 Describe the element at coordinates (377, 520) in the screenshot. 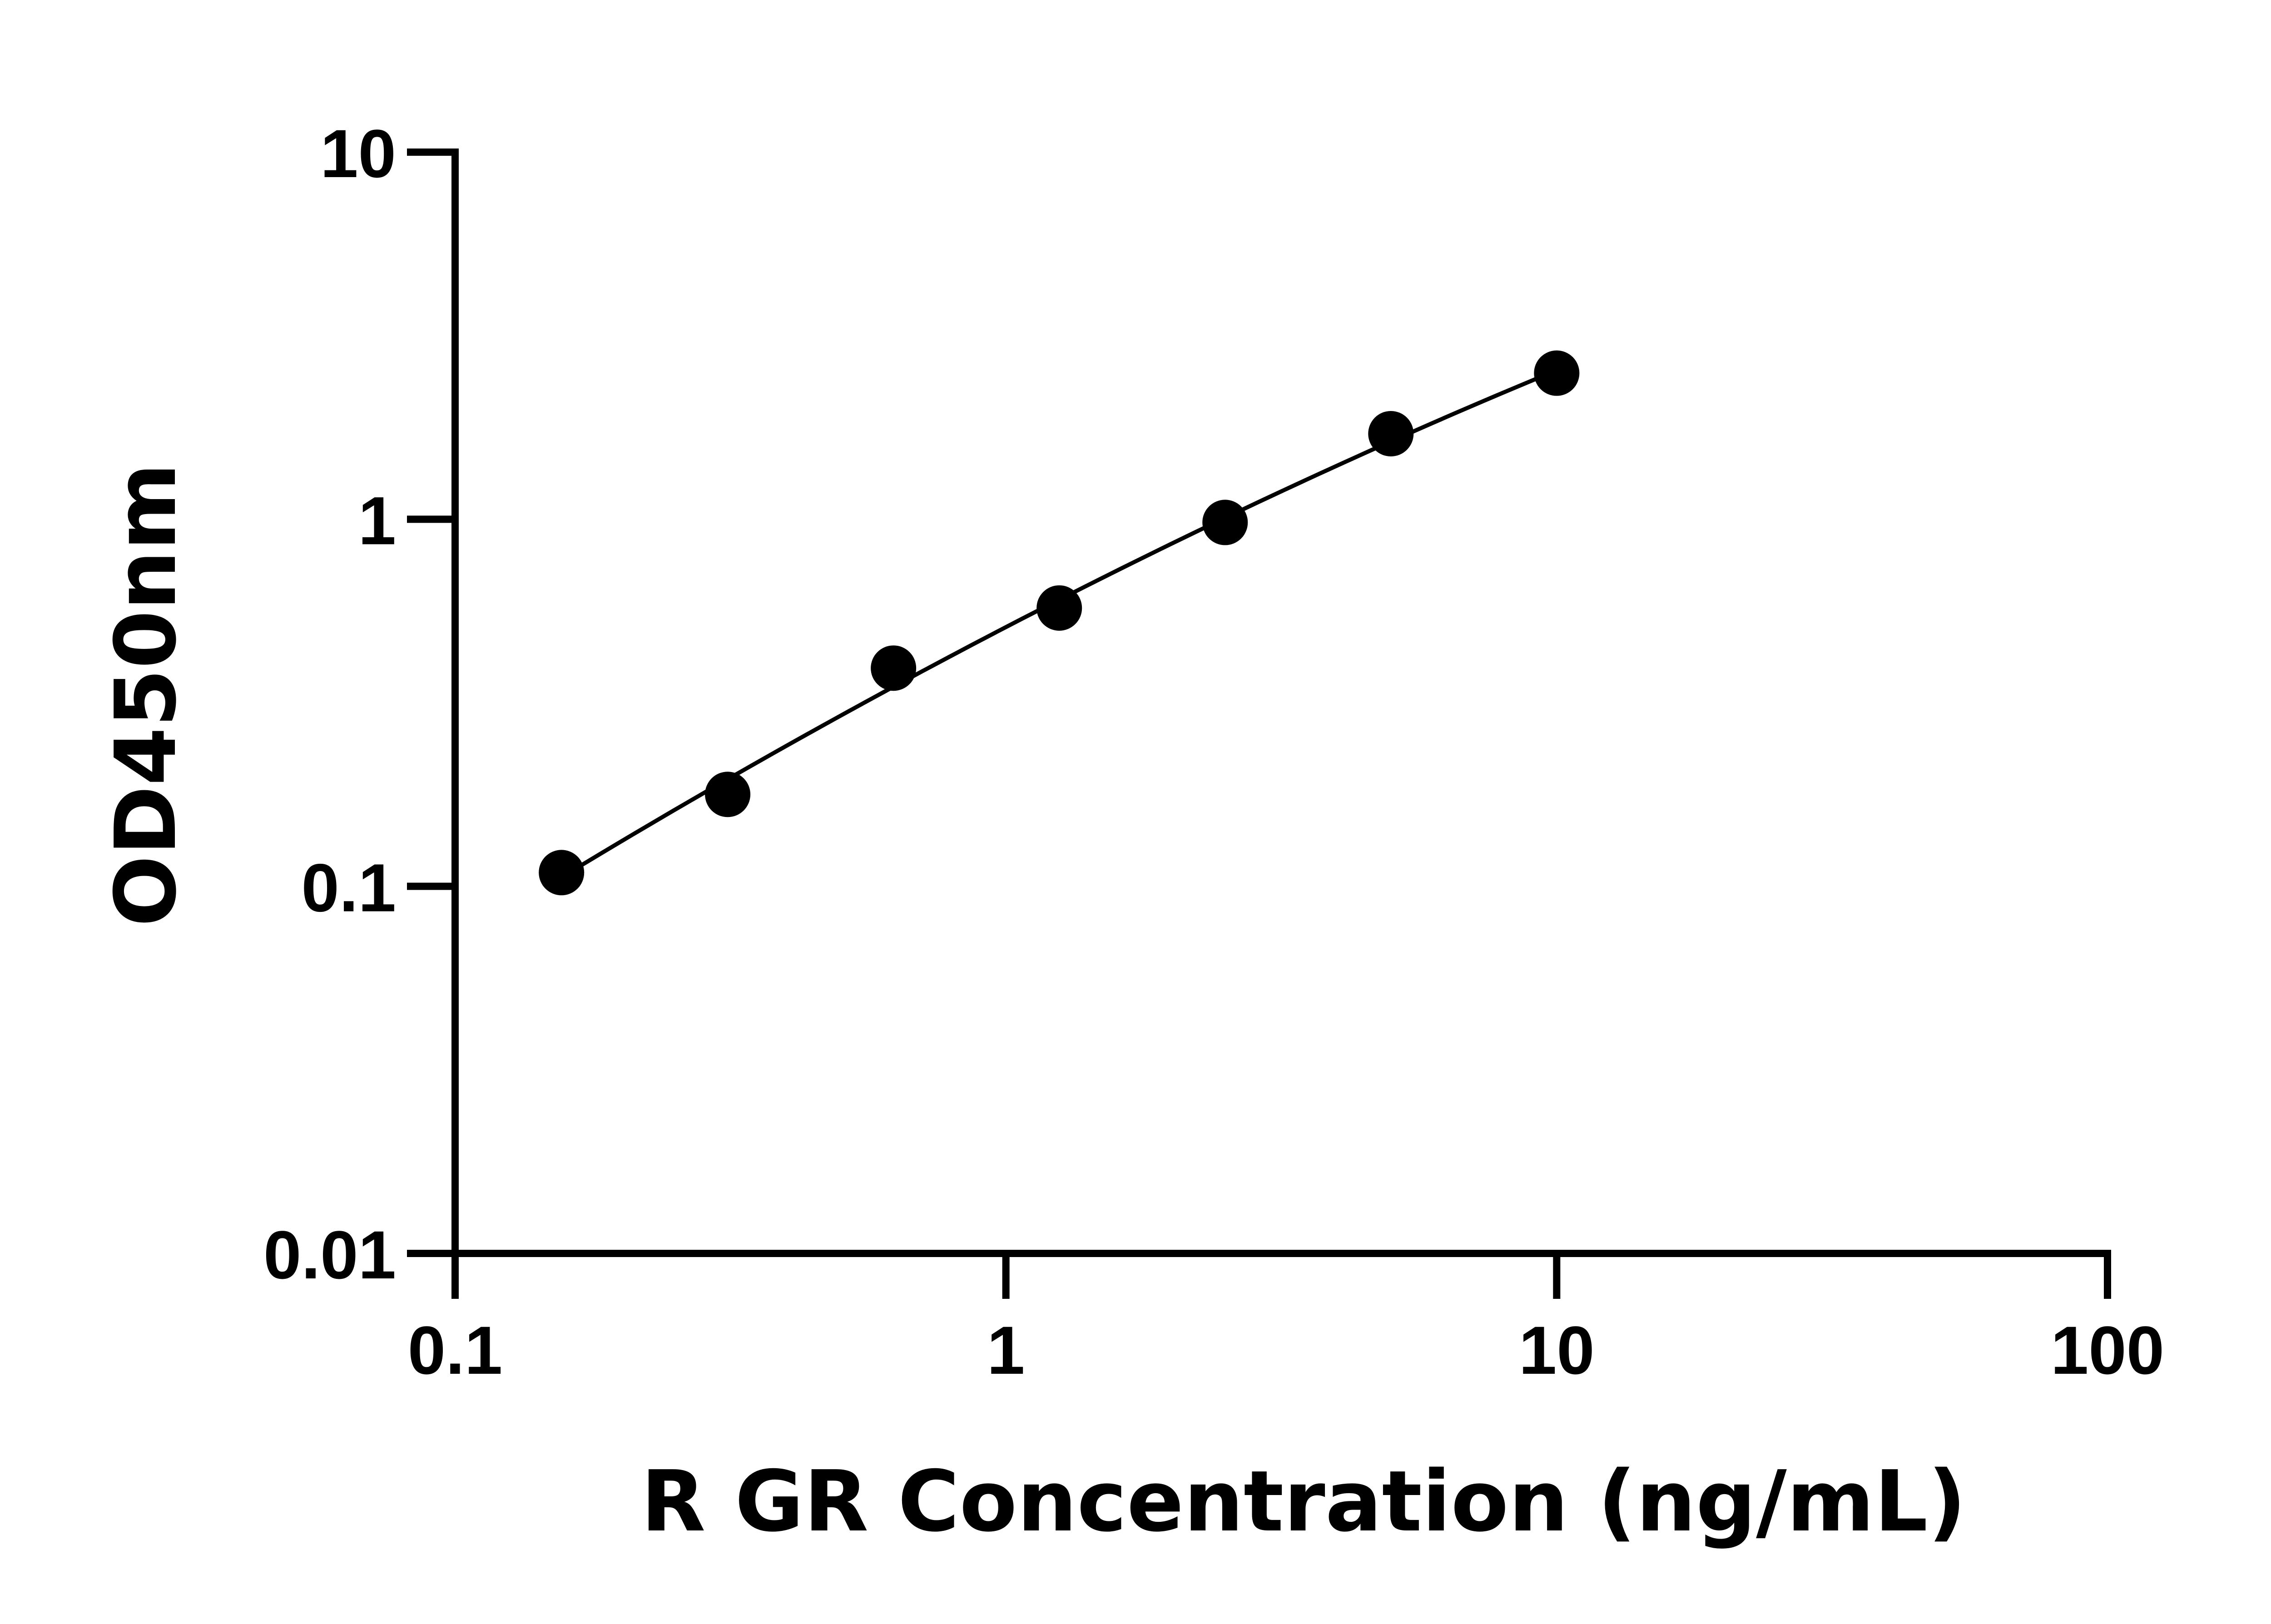

I see `y-tick-label: 1` at that location.